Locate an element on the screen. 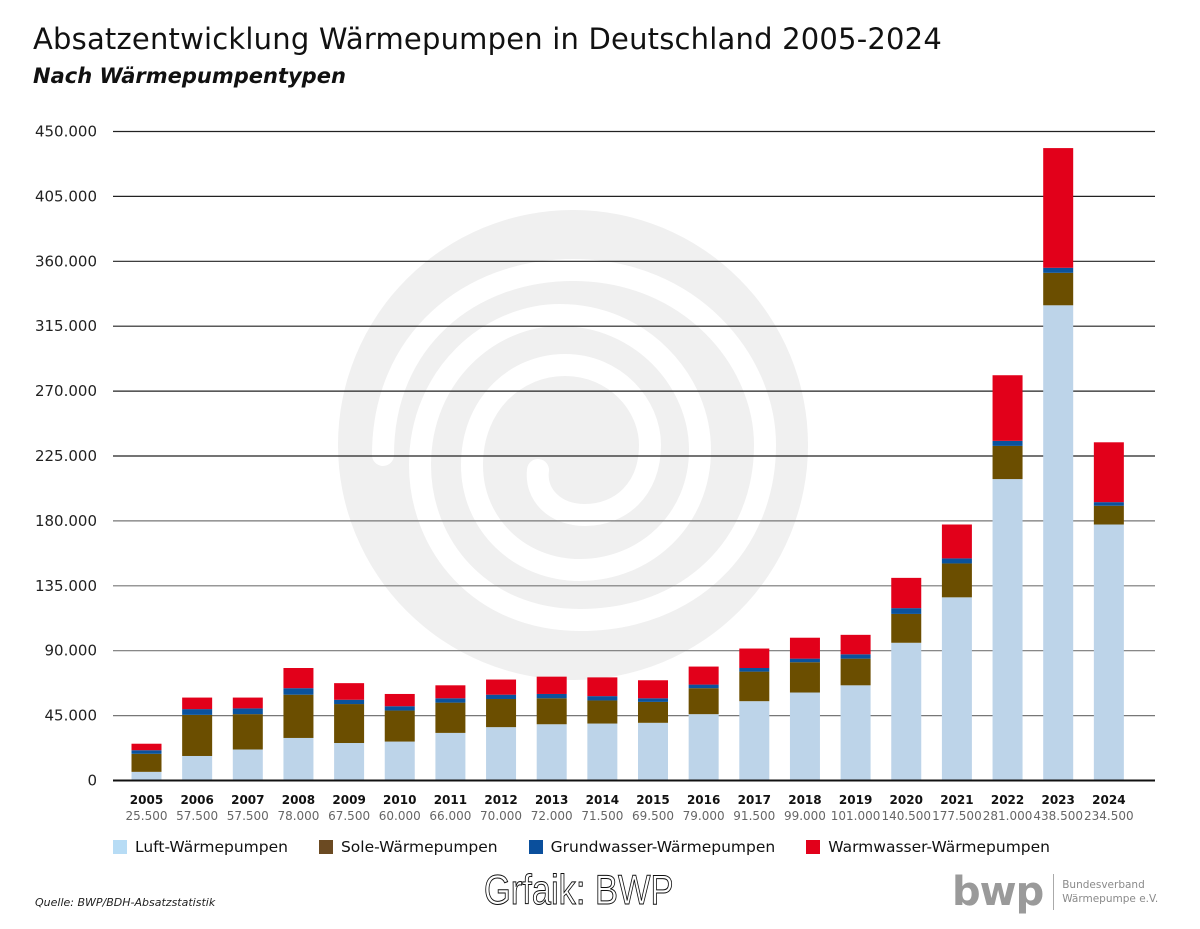  y-tick-label: 360.000 is located at coordinates (66, 261).